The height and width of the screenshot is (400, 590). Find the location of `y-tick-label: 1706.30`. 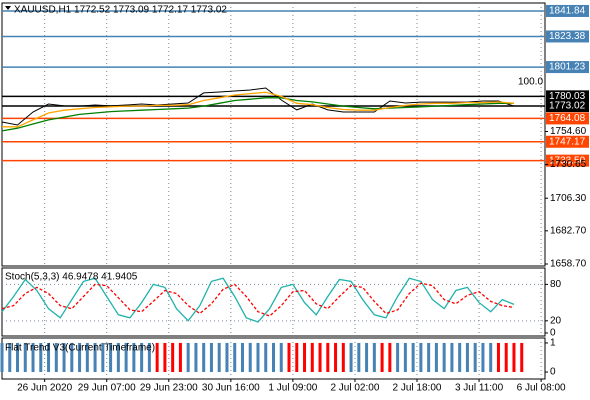

y-tick-label: 1706.30 is located at coordinates (568, 198).